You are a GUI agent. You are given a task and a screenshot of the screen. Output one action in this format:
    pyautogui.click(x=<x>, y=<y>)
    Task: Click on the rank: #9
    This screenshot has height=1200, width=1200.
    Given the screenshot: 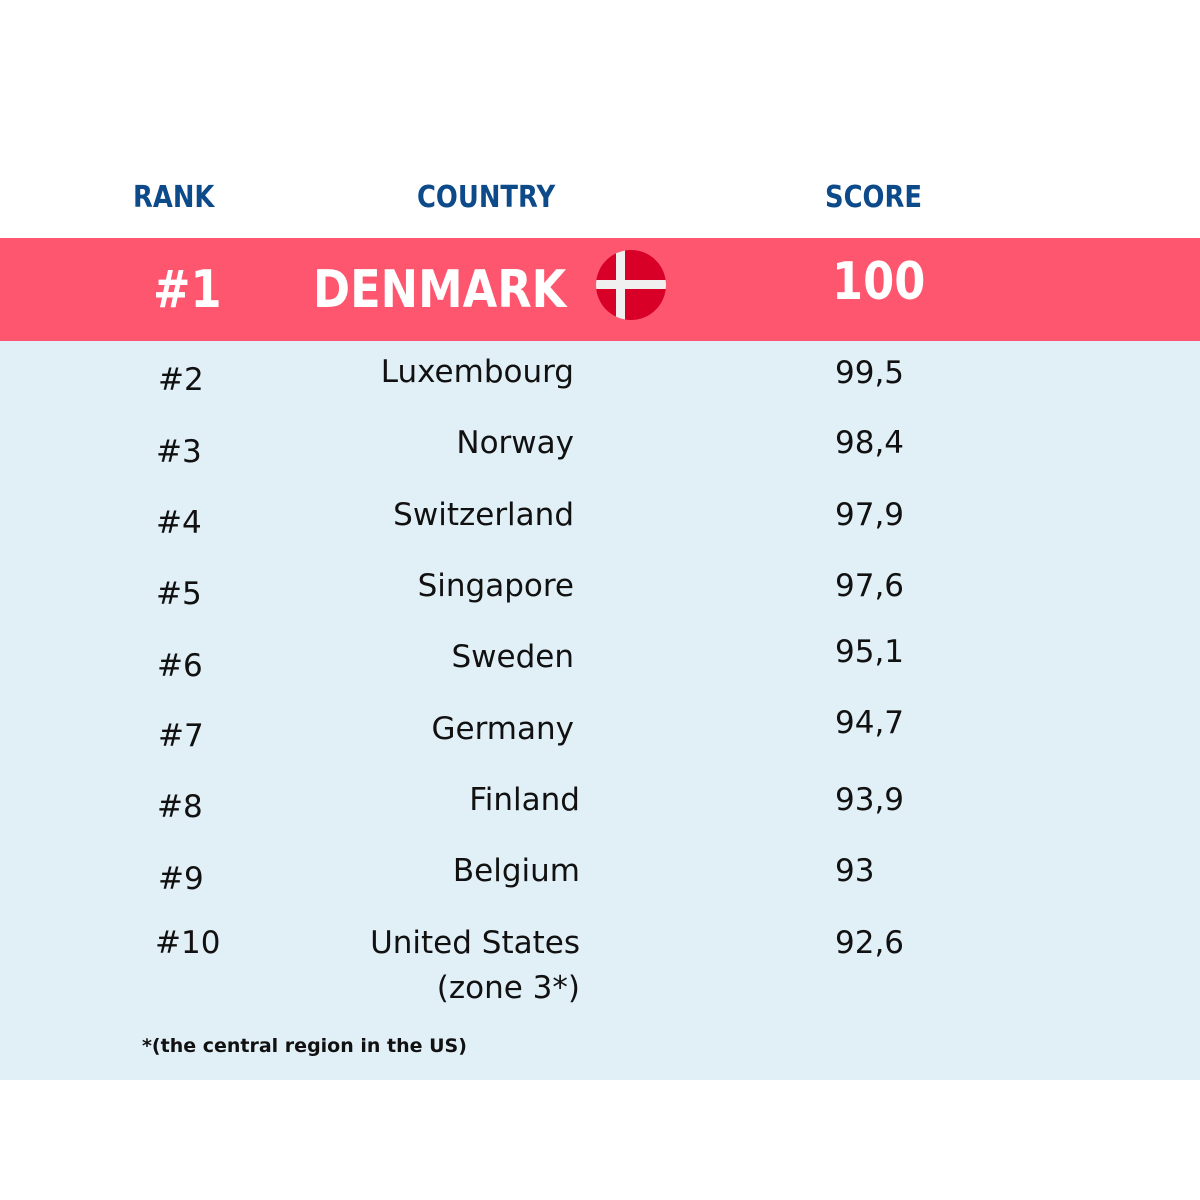 What is the action you would take?
    pyautogui.click(x=181, y=879)
    